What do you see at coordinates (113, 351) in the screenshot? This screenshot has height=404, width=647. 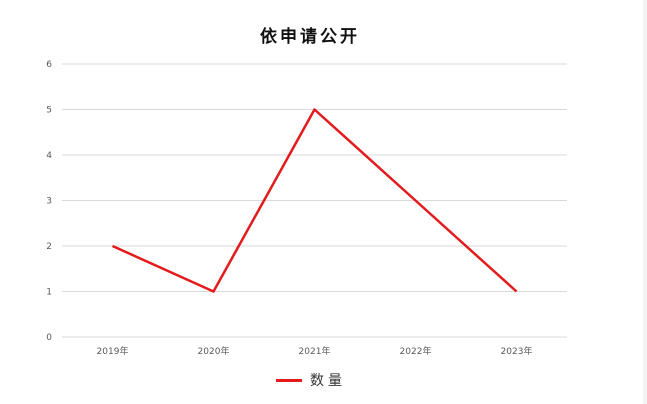 I see `x-tick-label: 2019年` at bounding box center [113, 351].